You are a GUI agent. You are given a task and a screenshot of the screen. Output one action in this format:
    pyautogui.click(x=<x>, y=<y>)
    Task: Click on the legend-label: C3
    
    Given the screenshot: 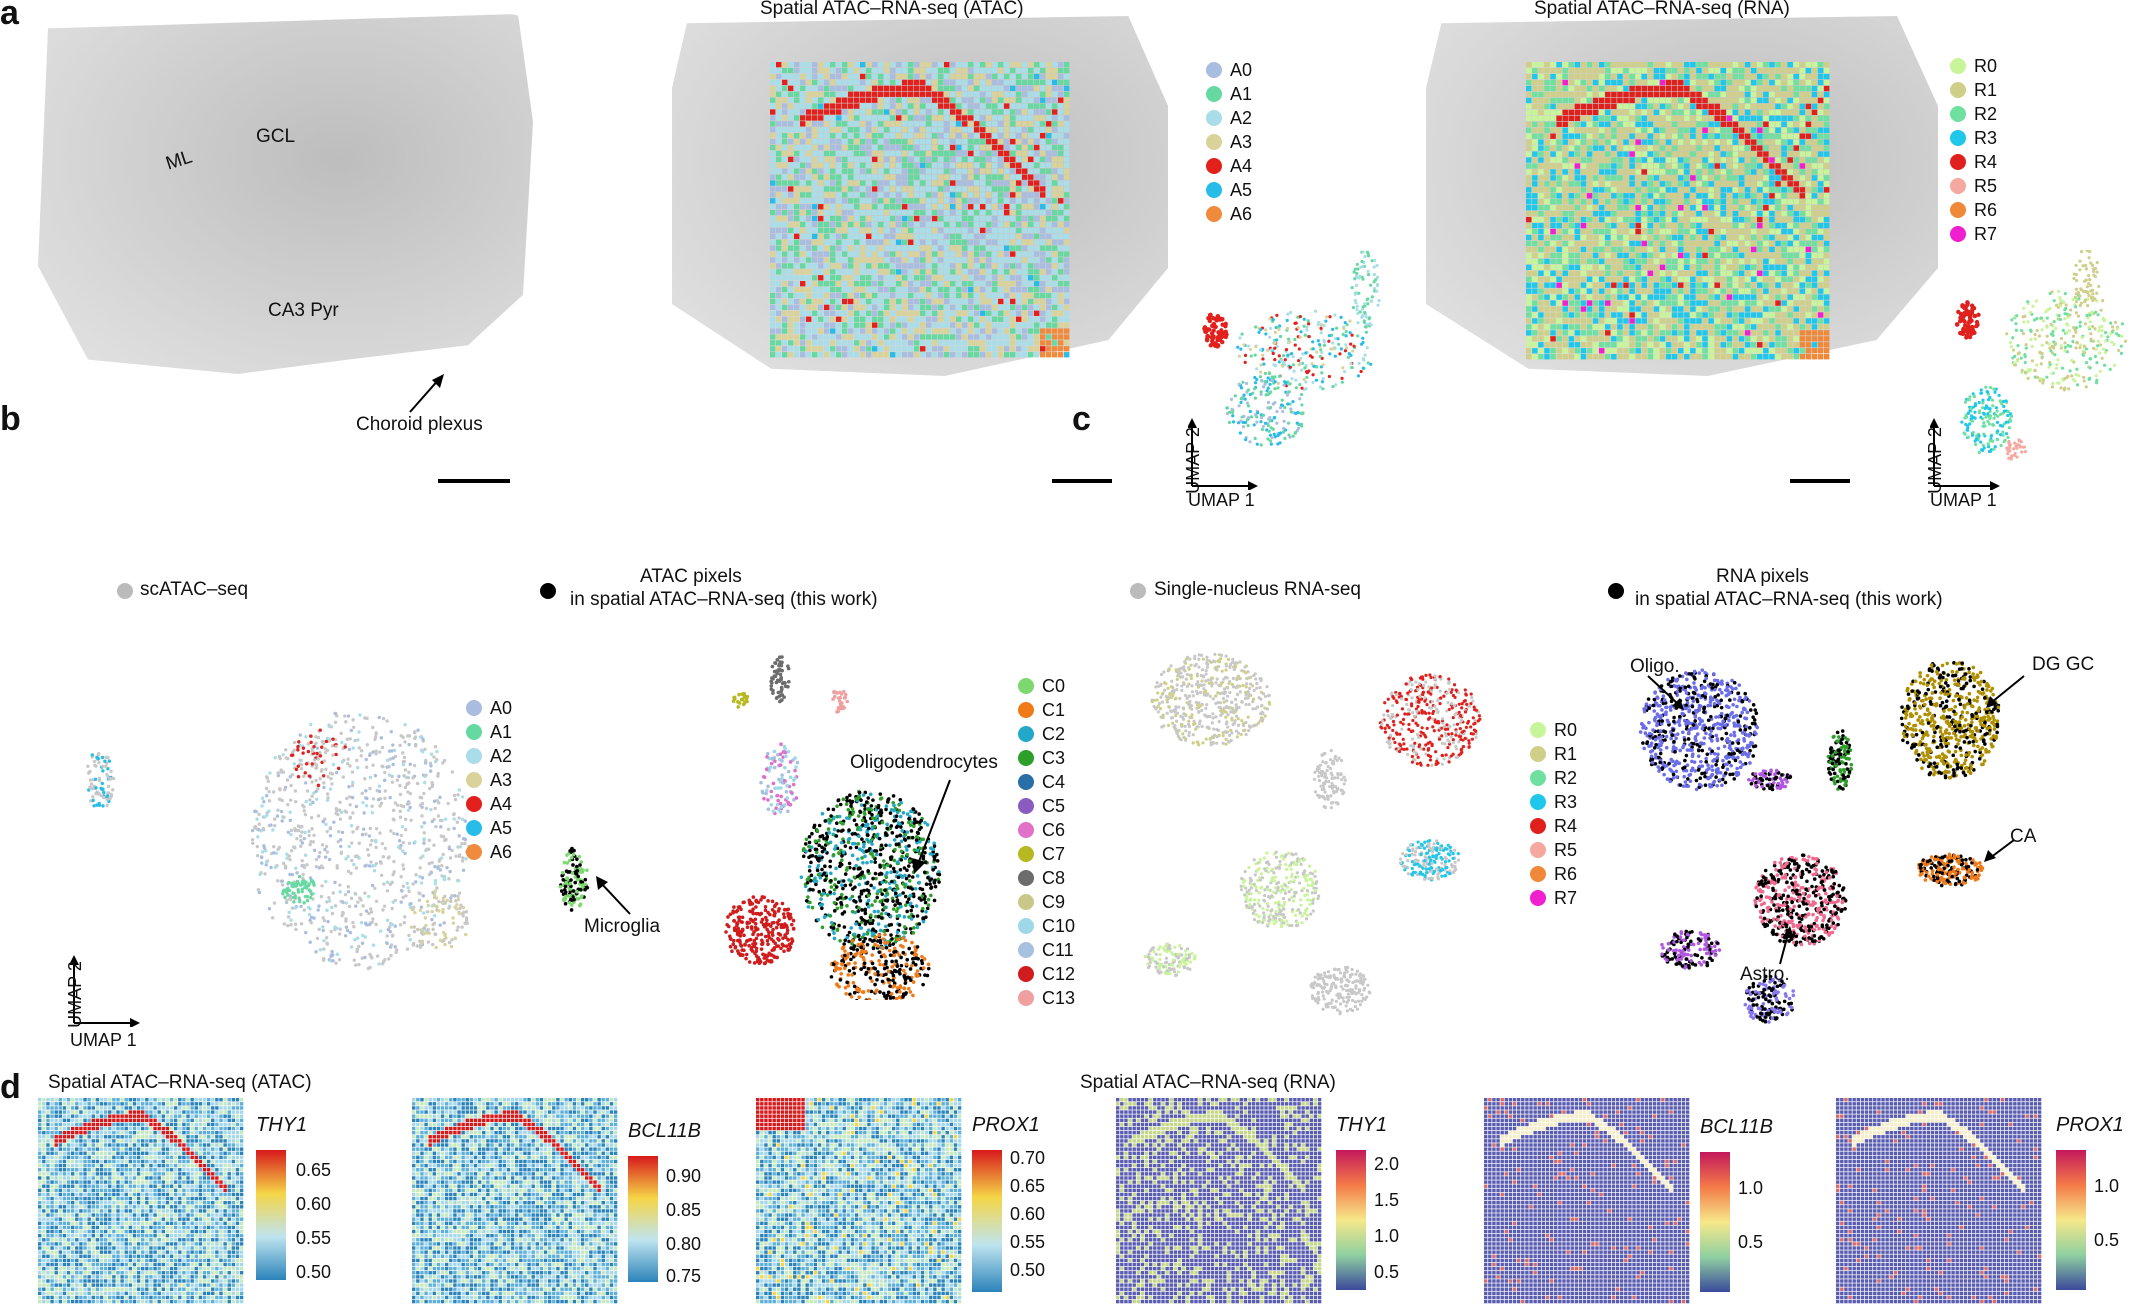 What is the action you would take?
    pyautogui.click(x=1053, y=758)
    